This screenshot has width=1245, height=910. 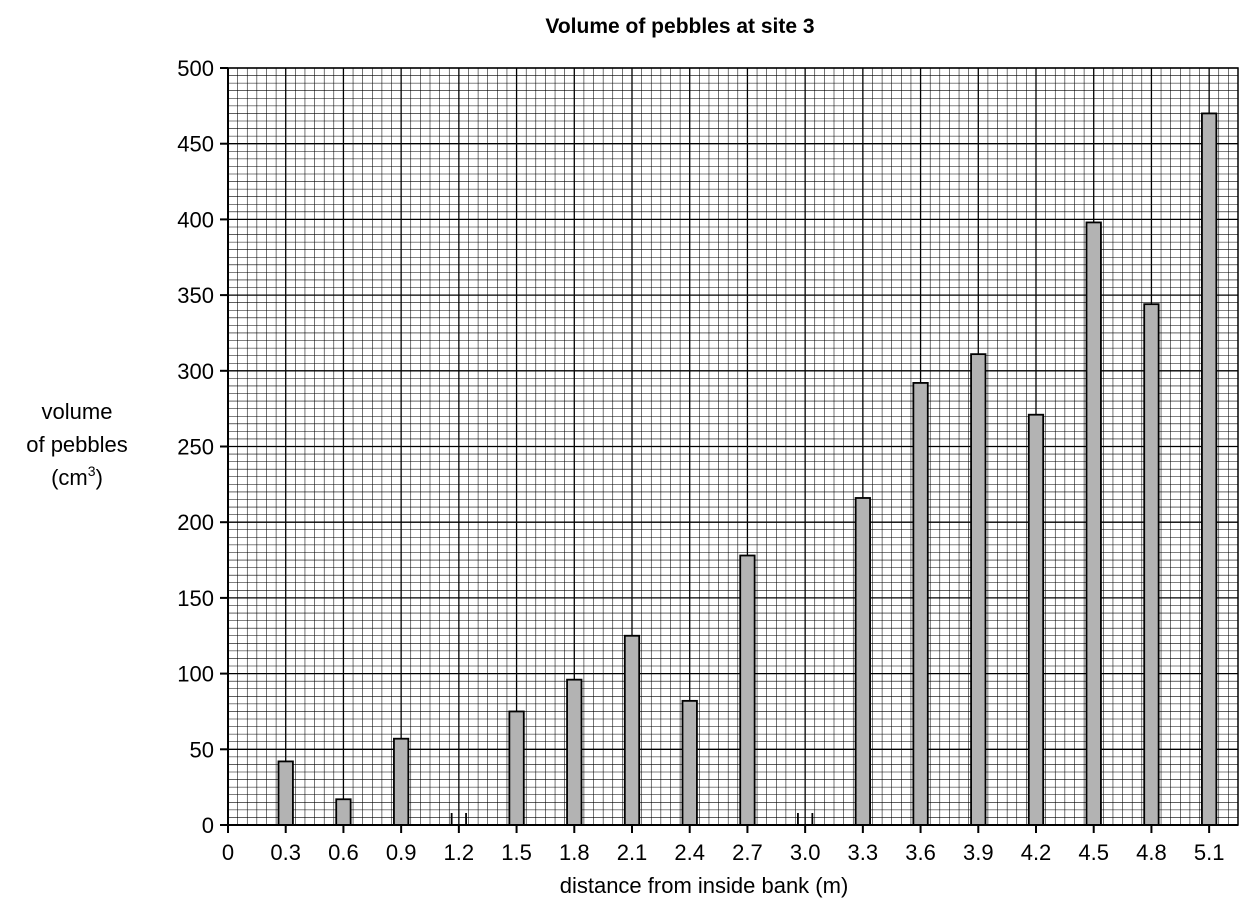 I want to click on y-tick-label: 300, so click(x=195, y=371).